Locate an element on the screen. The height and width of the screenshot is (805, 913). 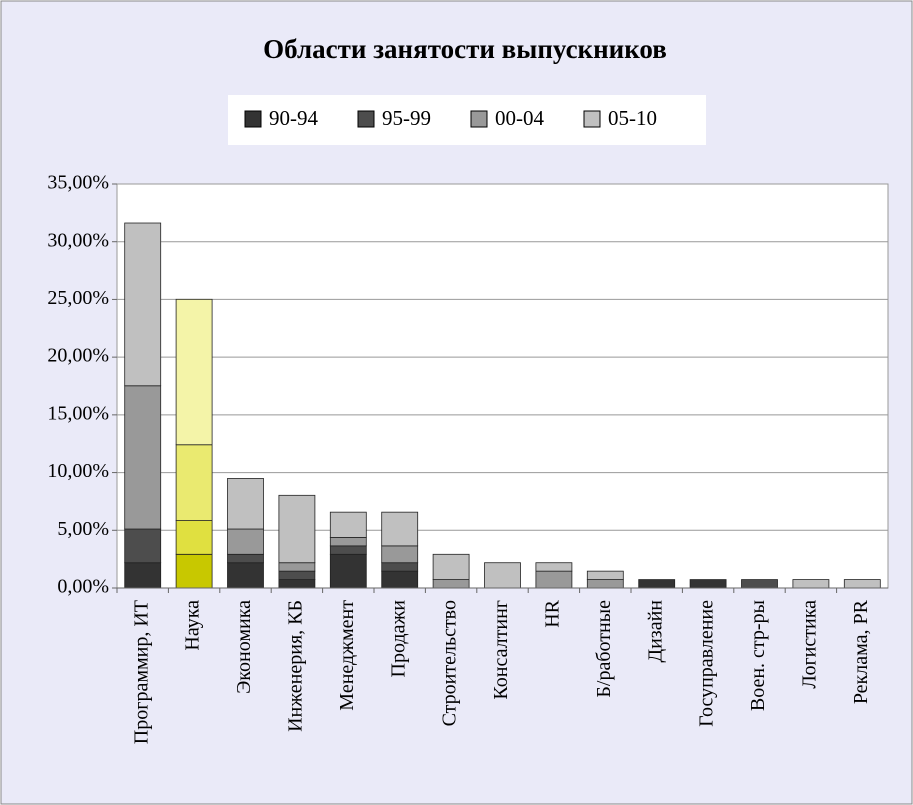
legend-label: 05-10 is located at coordinates (632, 118).